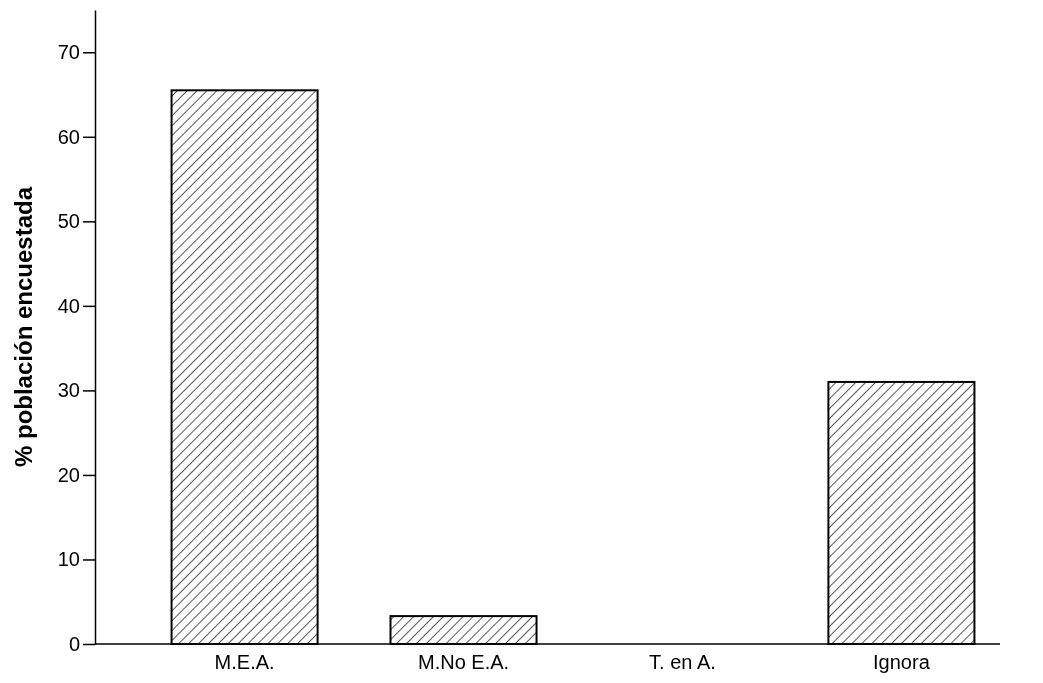  Describe the element at coordinates (68, 52) in the screenshot. I see `y-tick-label: 70` at that location.